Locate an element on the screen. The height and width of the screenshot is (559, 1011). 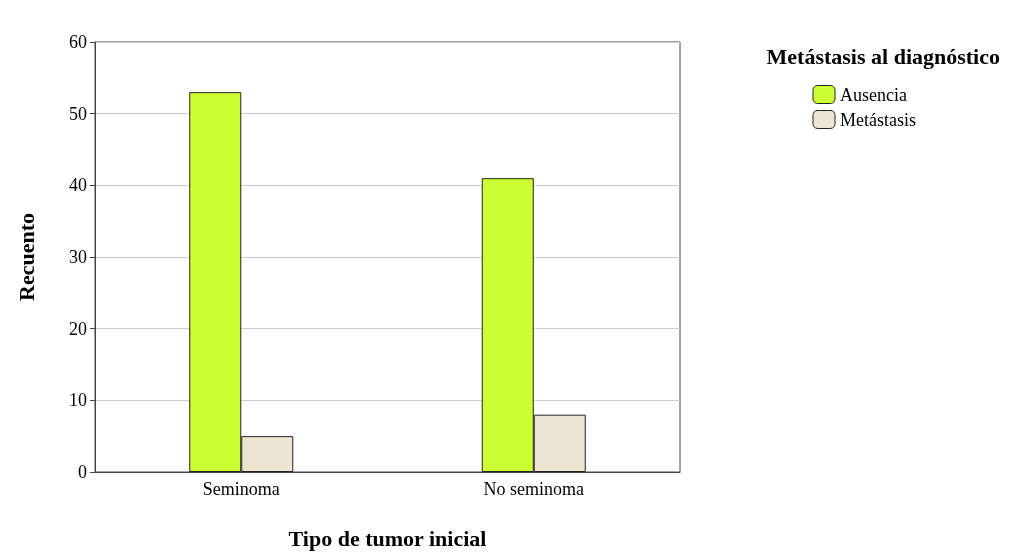
legend-label: Metástasis is located at coordinates (878, 119).